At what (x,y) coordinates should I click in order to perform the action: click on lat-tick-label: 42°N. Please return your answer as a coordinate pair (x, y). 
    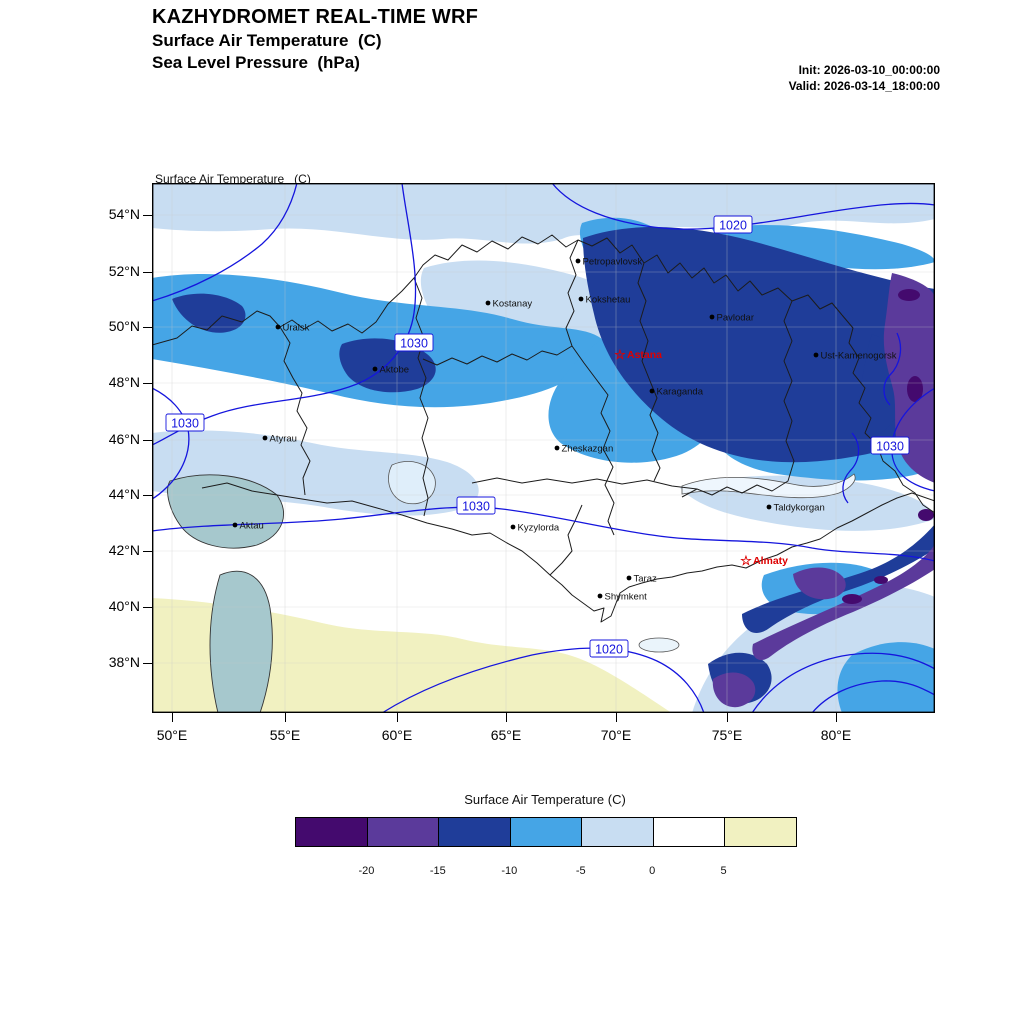
    Looking at the image, I should click on (124, 550).